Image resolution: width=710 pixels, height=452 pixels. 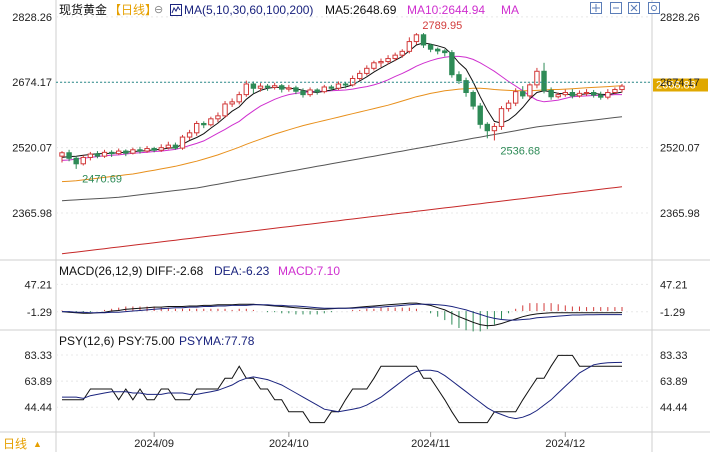 What do you see at coordinates (674, 382) in the screenshot?
I see `psy-tick-label-right: 63.89` at bounding box center [674, 382].